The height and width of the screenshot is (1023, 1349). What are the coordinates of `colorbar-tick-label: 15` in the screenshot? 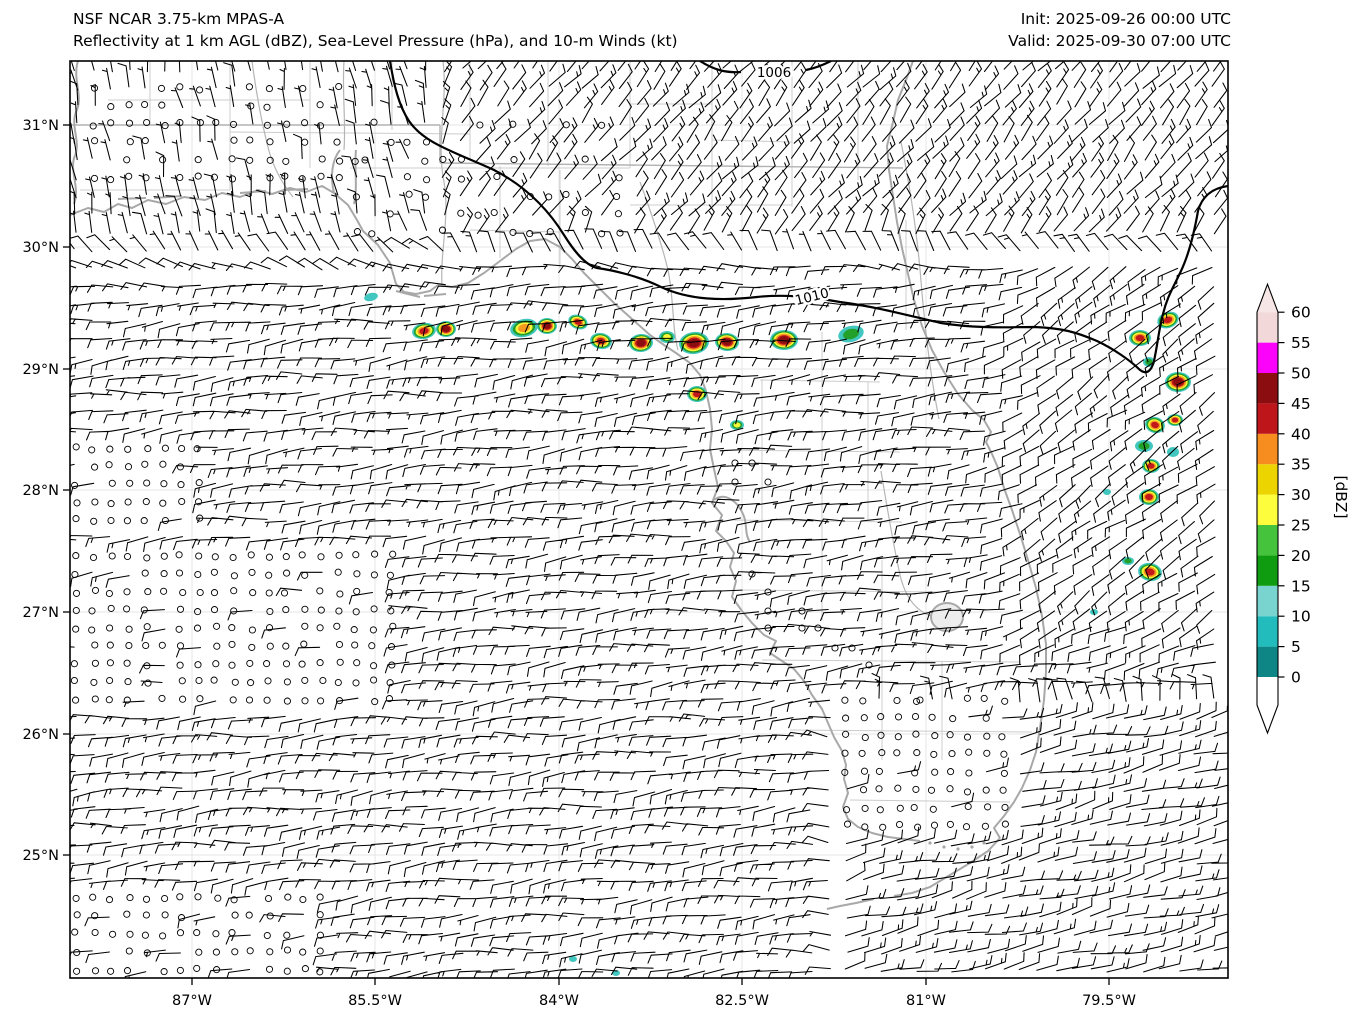 It's located at (1301, 586).